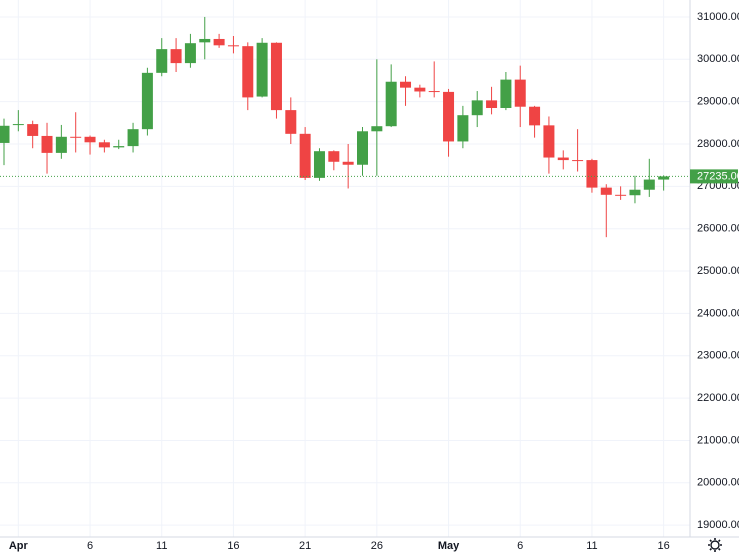 The image size is (739, 556). Describe the element at coordinates (19, 546) in the screenshot. I see `x-tick-label: Apr` at that location.